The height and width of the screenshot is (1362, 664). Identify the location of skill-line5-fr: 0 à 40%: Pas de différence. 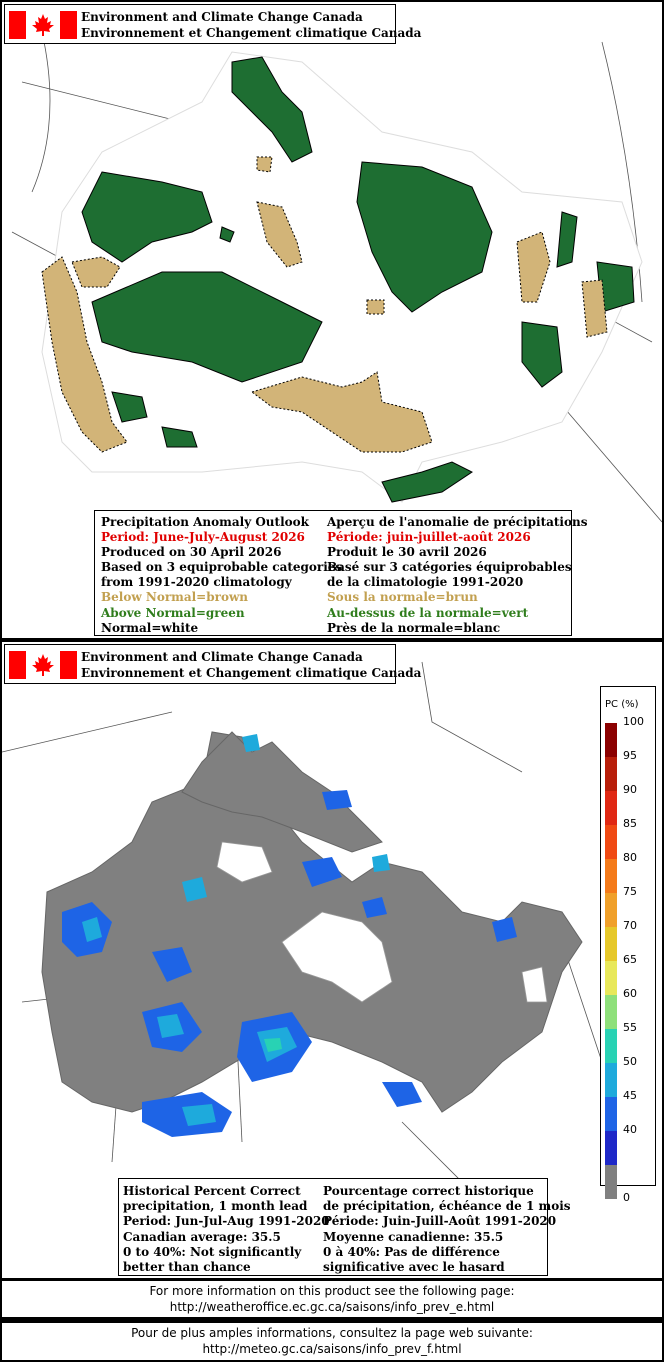
(411, 1251).